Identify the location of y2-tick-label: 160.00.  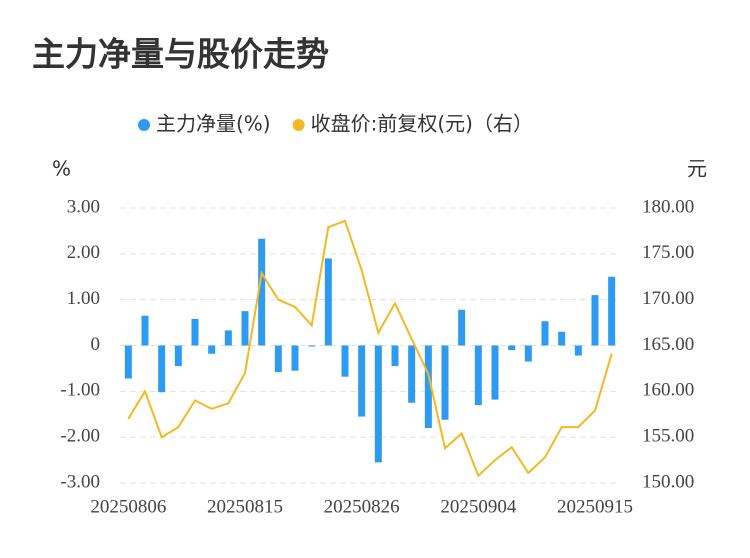
(668, 390).